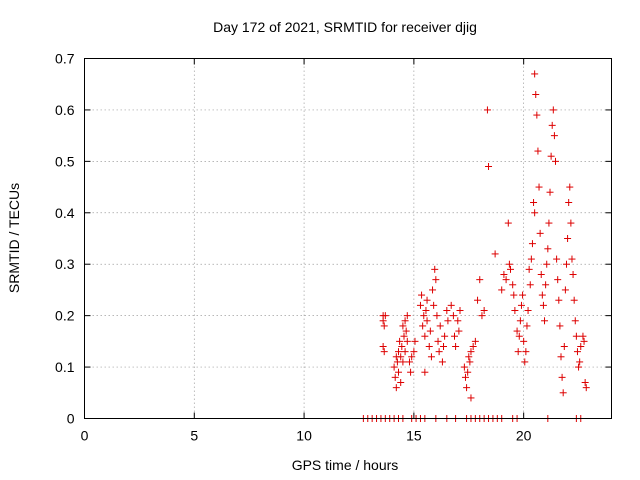 Image resolution: width=640 pixels, height=480 pixels. What do you see at coordinates (65, 239) in the screenshot?
I see `y-tick-labels: 0 0.1 0.2 0.3 0.4 0.5 0.6 0.7` at bounding box center [65, 239].